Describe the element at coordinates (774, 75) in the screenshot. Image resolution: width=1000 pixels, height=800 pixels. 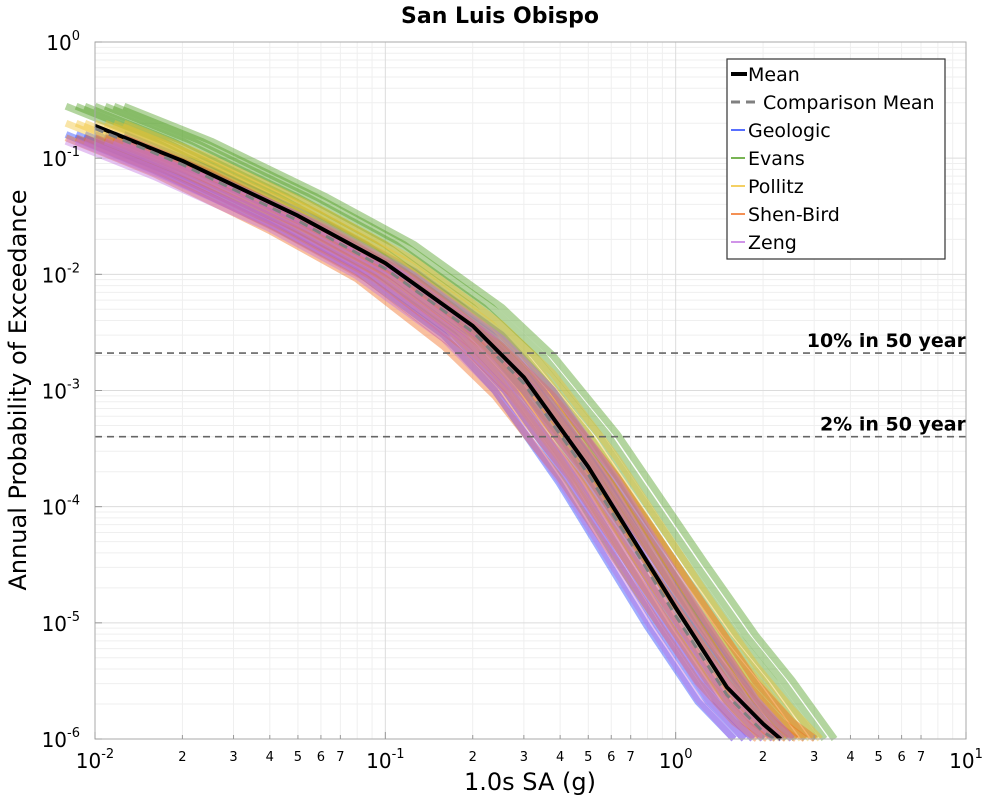
I see `legend-label: Mean` at that location.